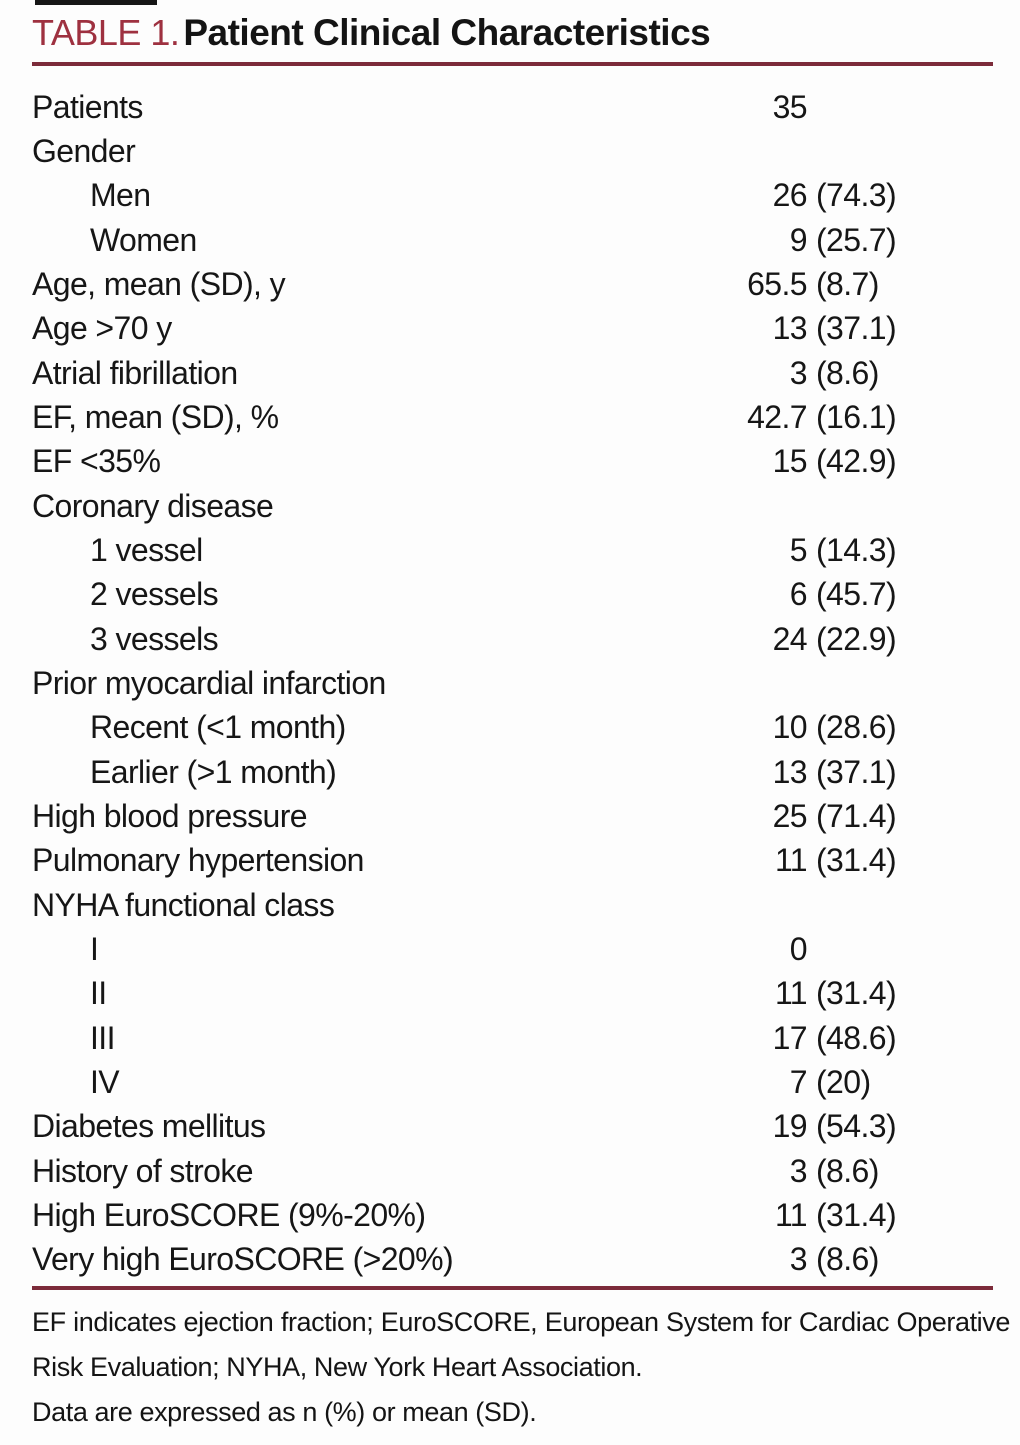 The image size is (1020, 1445). I want to click on row-value-count: 35, so click(790, 106).